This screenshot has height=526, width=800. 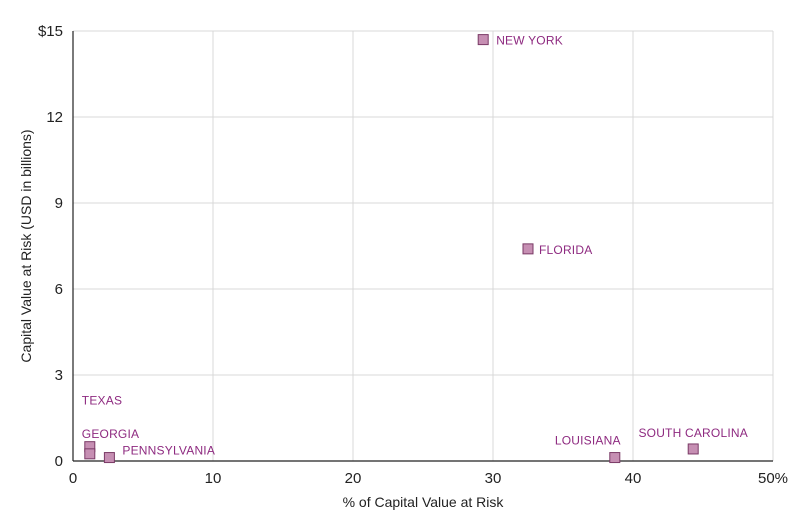 What do you see at coordinates (168, 451) in the screenshot?
I see `point-label: PENNSYLVANIA` at bounding box center [168, 451].